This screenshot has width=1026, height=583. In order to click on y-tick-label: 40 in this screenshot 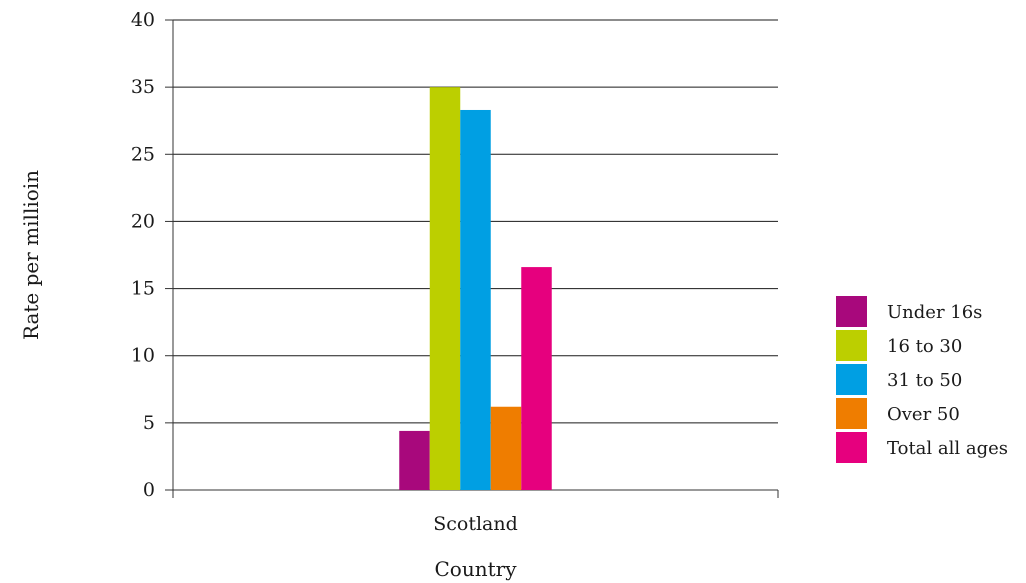, I will do `click(143, 20)`.